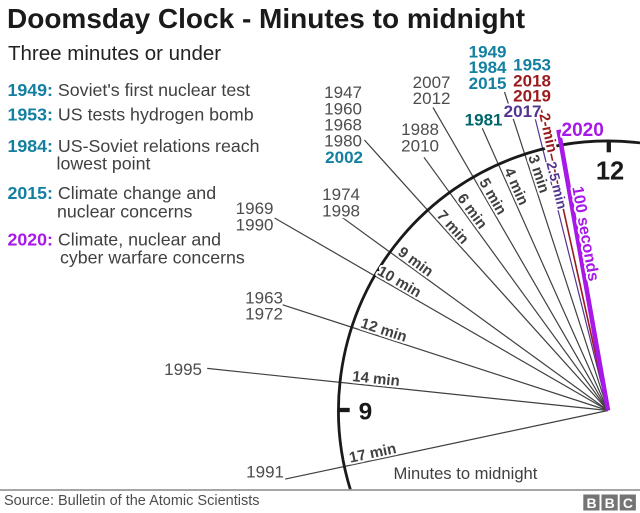  Describe the element at coordinates (610, 172) in the screenshot. I see `svg-text: 12` at that location.